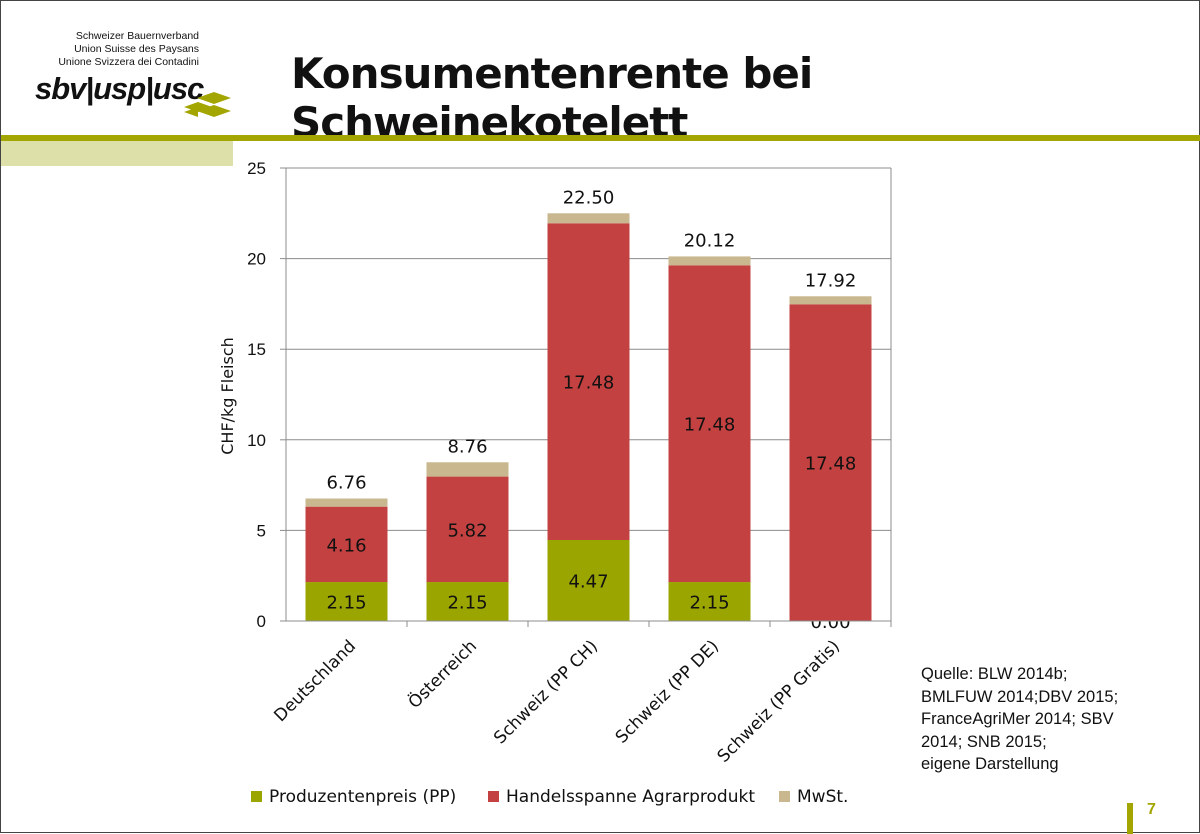 This screenshot has height=834, width=1200. Describe the element at coordinates (117, 153) in the screenshot. I see `header-band` at that location.